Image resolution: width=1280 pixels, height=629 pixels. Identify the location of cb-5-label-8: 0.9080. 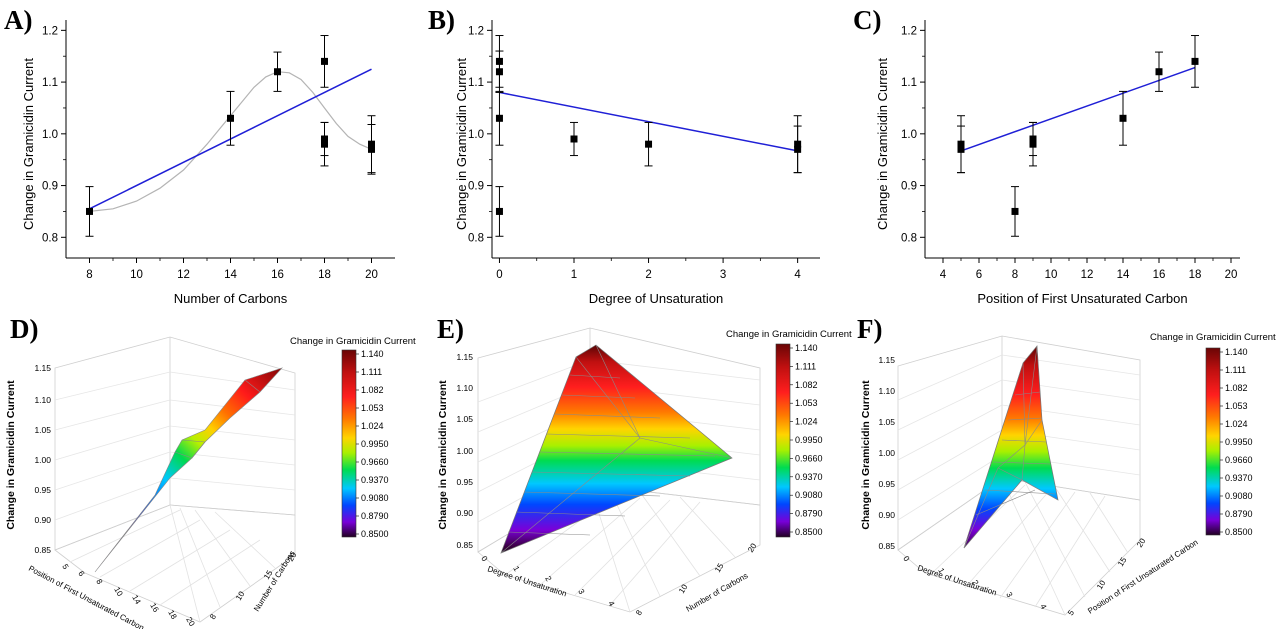
(1239, 496).